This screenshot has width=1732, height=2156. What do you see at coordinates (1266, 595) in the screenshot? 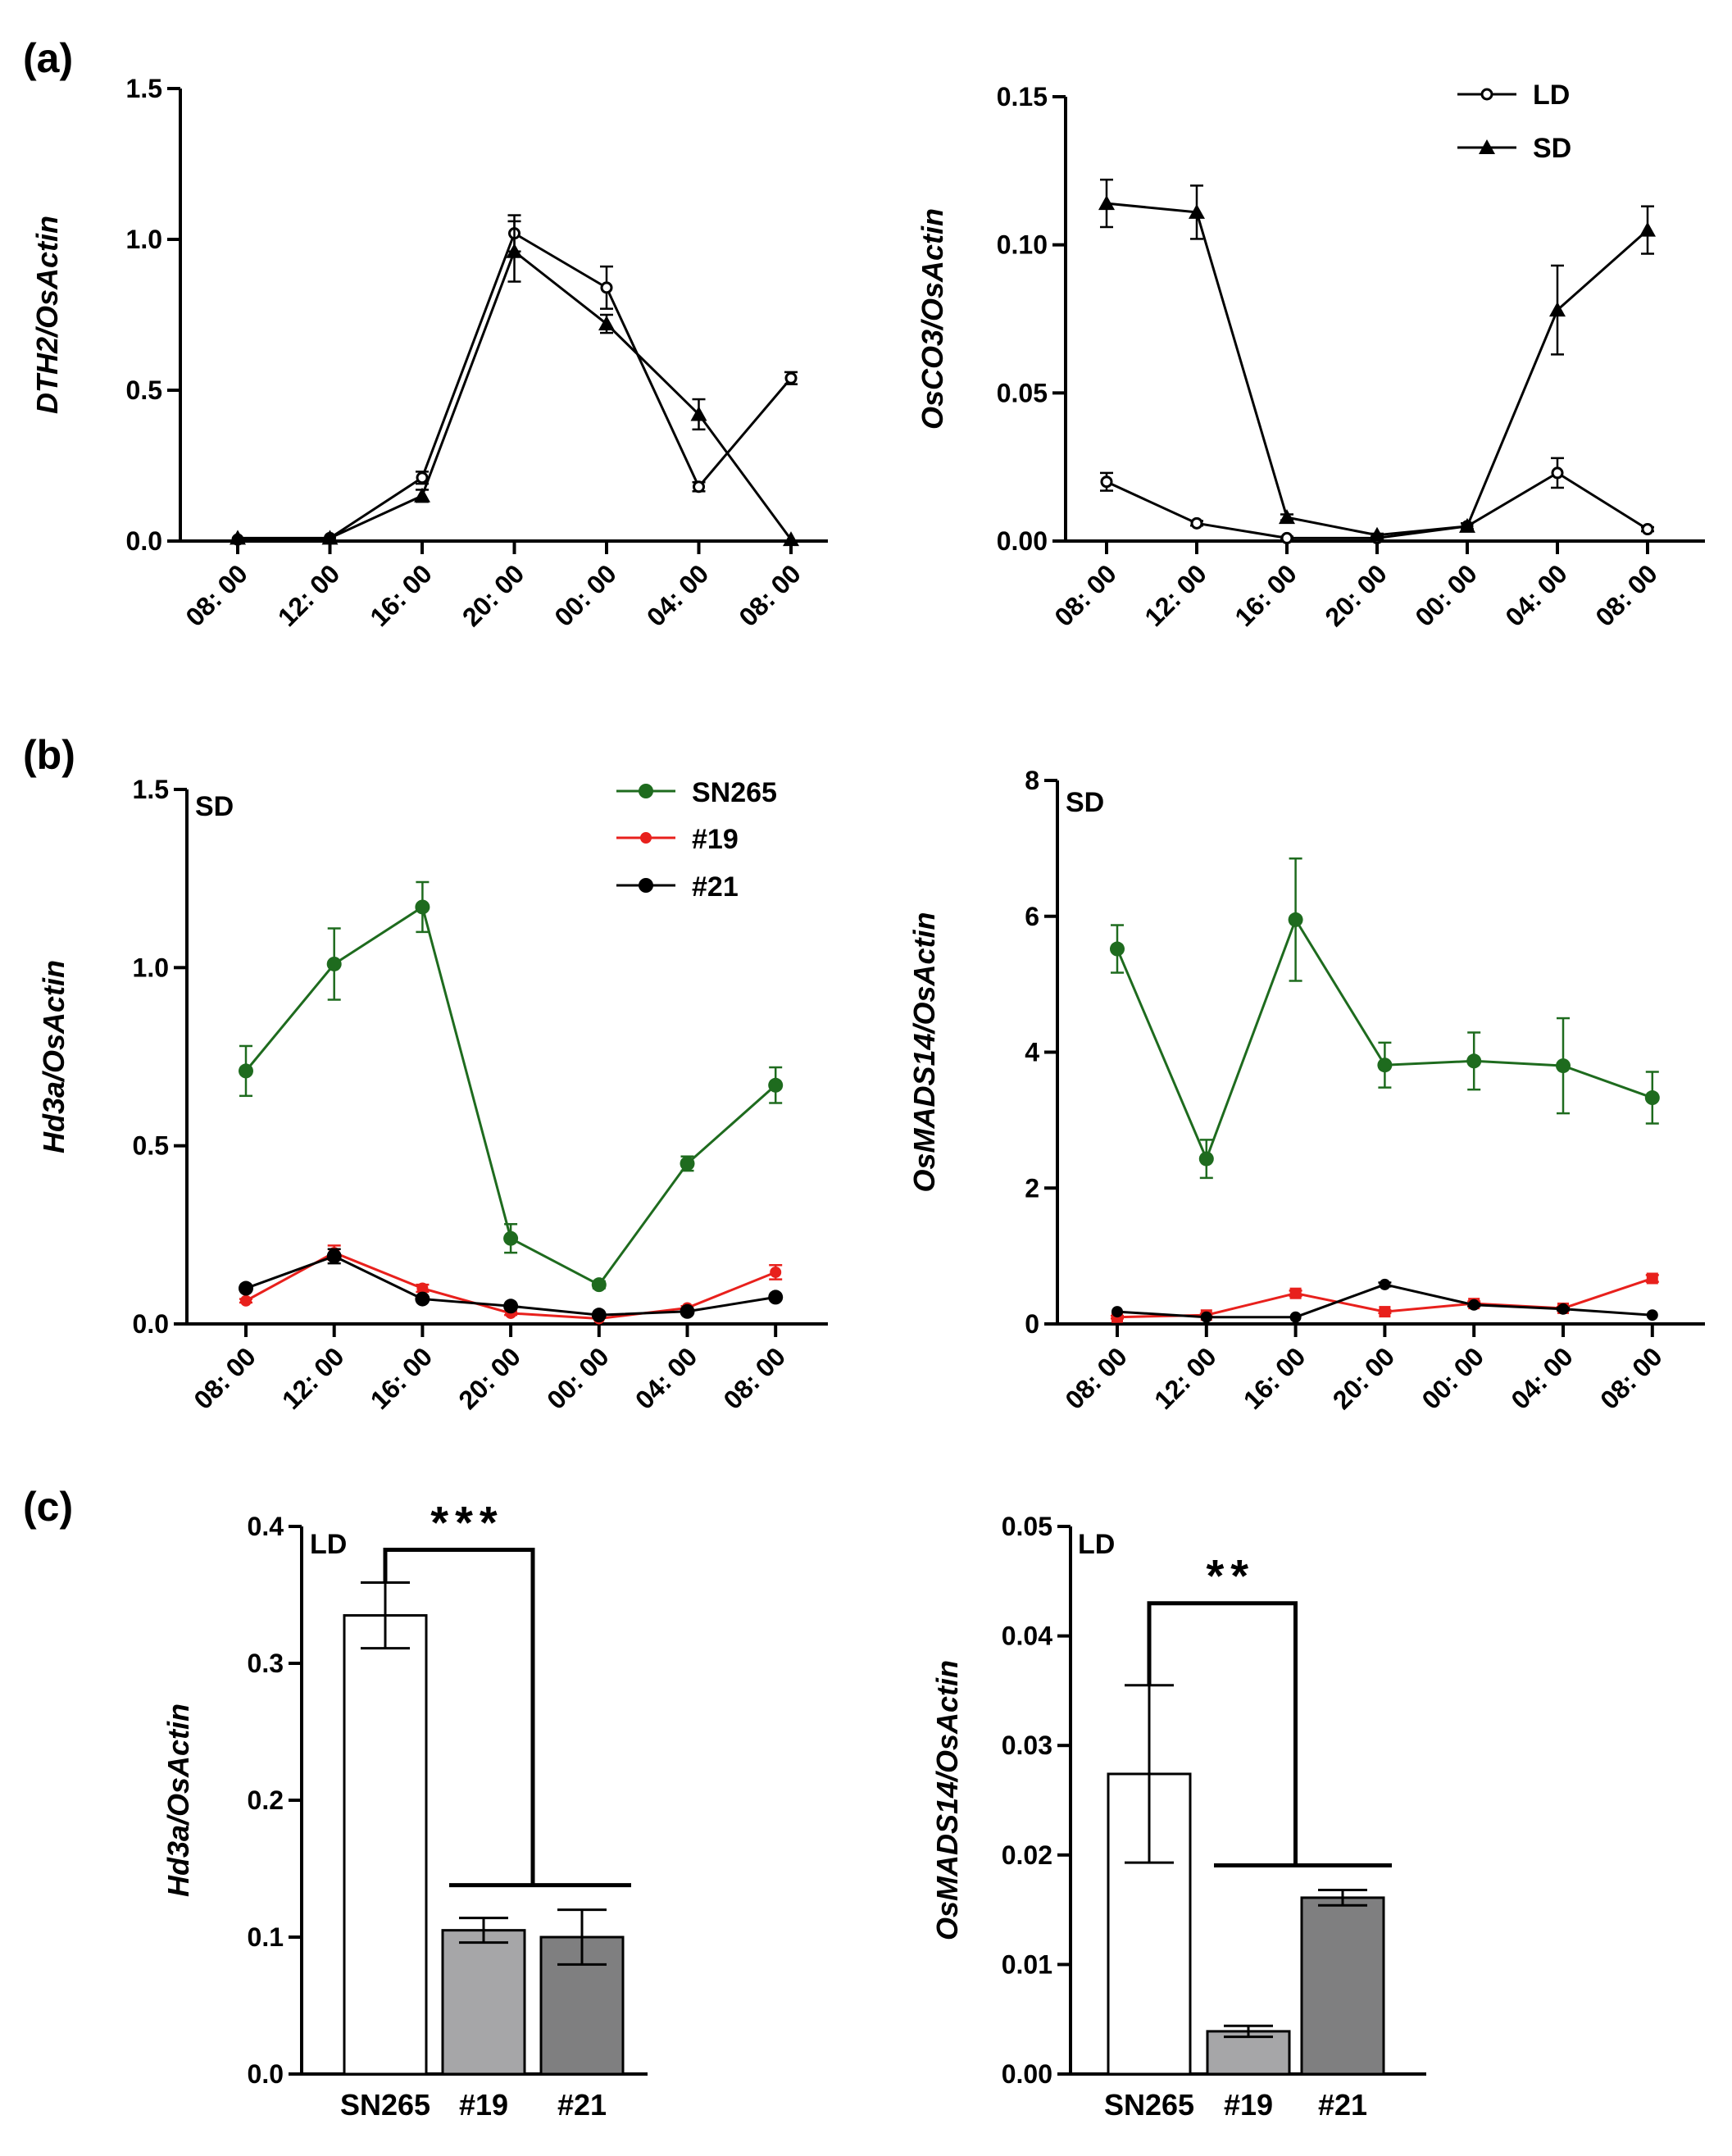
I see `x-tick-label: 16: 00` at bounding box center [1266, 595].